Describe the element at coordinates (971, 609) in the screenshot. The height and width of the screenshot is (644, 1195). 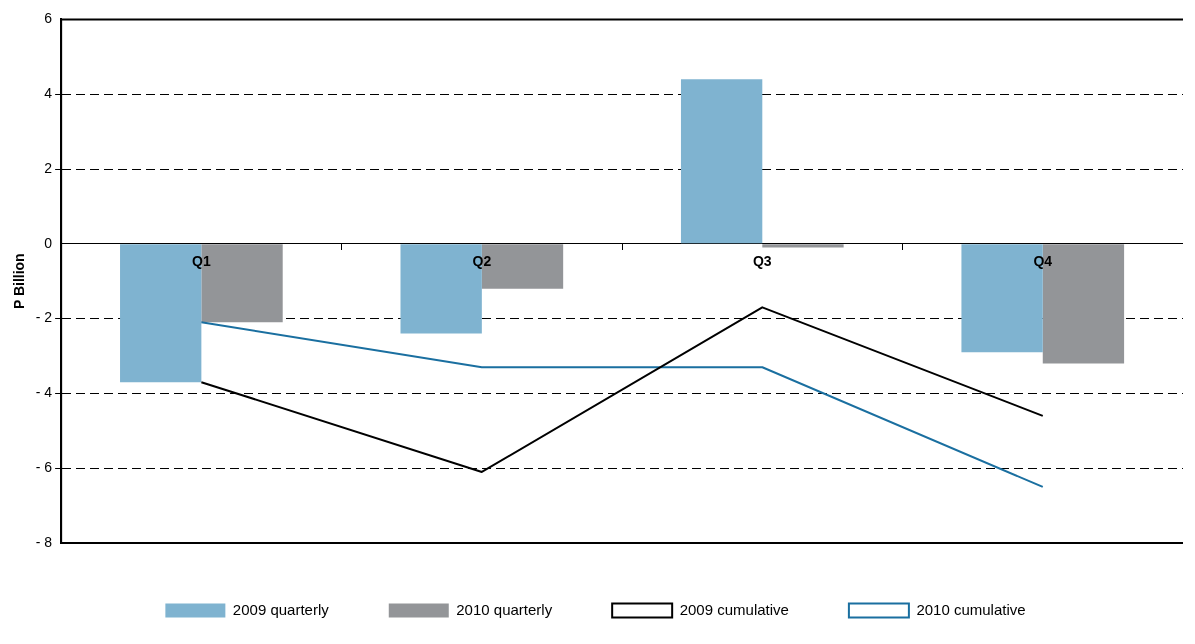
I see `legend-label: 2010 cumulative` at that location.